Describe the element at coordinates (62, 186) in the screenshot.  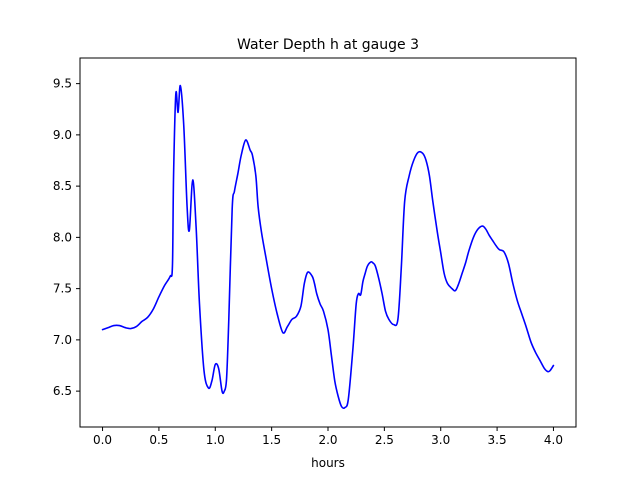
I see `y-tick-label: 8.5` at that location.